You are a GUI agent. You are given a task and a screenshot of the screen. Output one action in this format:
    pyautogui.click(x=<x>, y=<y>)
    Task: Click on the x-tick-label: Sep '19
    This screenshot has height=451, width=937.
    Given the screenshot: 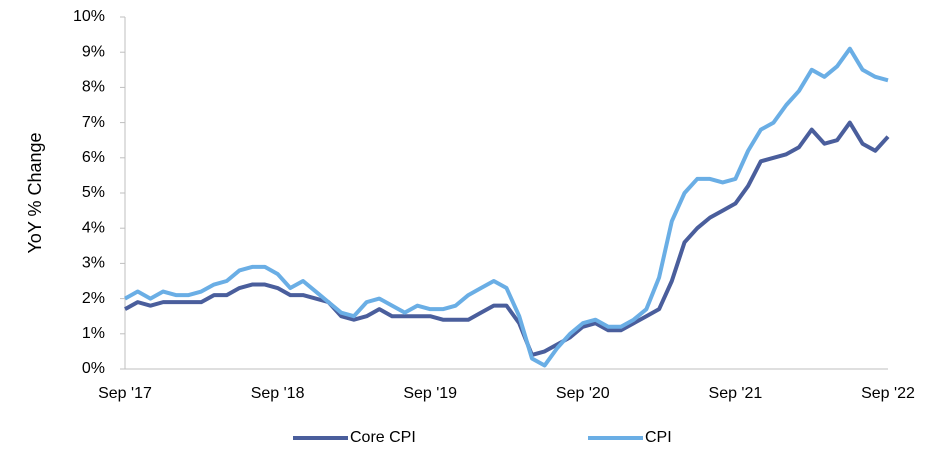 What is the action you would take?
    pyautogui.click(x=430, y=393)
    